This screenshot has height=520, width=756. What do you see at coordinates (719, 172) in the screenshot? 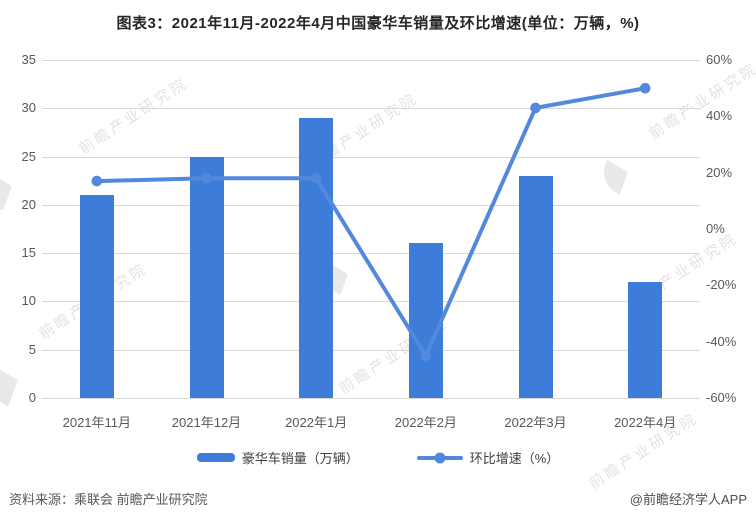
I see `right-axis-tick-2: 20%` at bounding box center [719, 172].